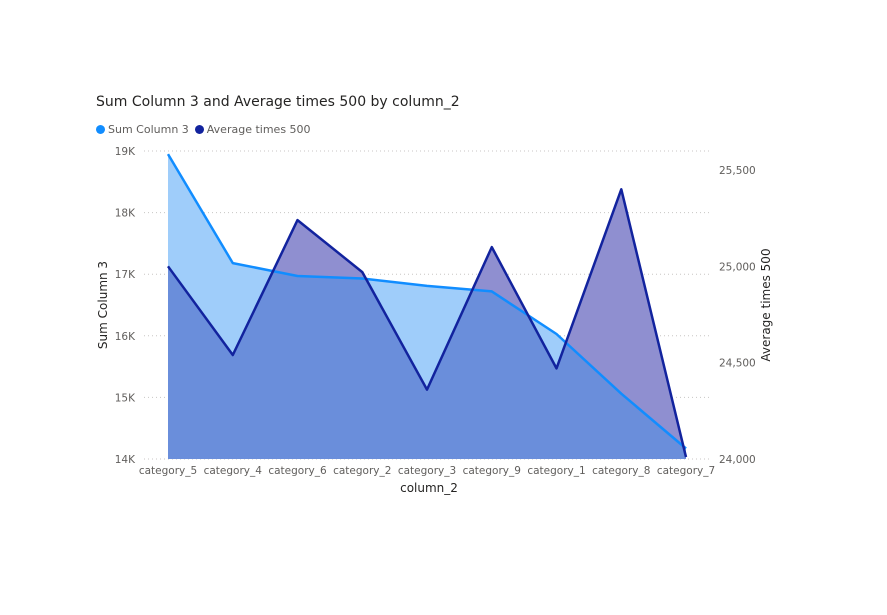 This screenshot has width=887, height=615. Describe the element at coordinates (362, 471) in the screenshot. I see `x-tick-label: category_2` at that location.